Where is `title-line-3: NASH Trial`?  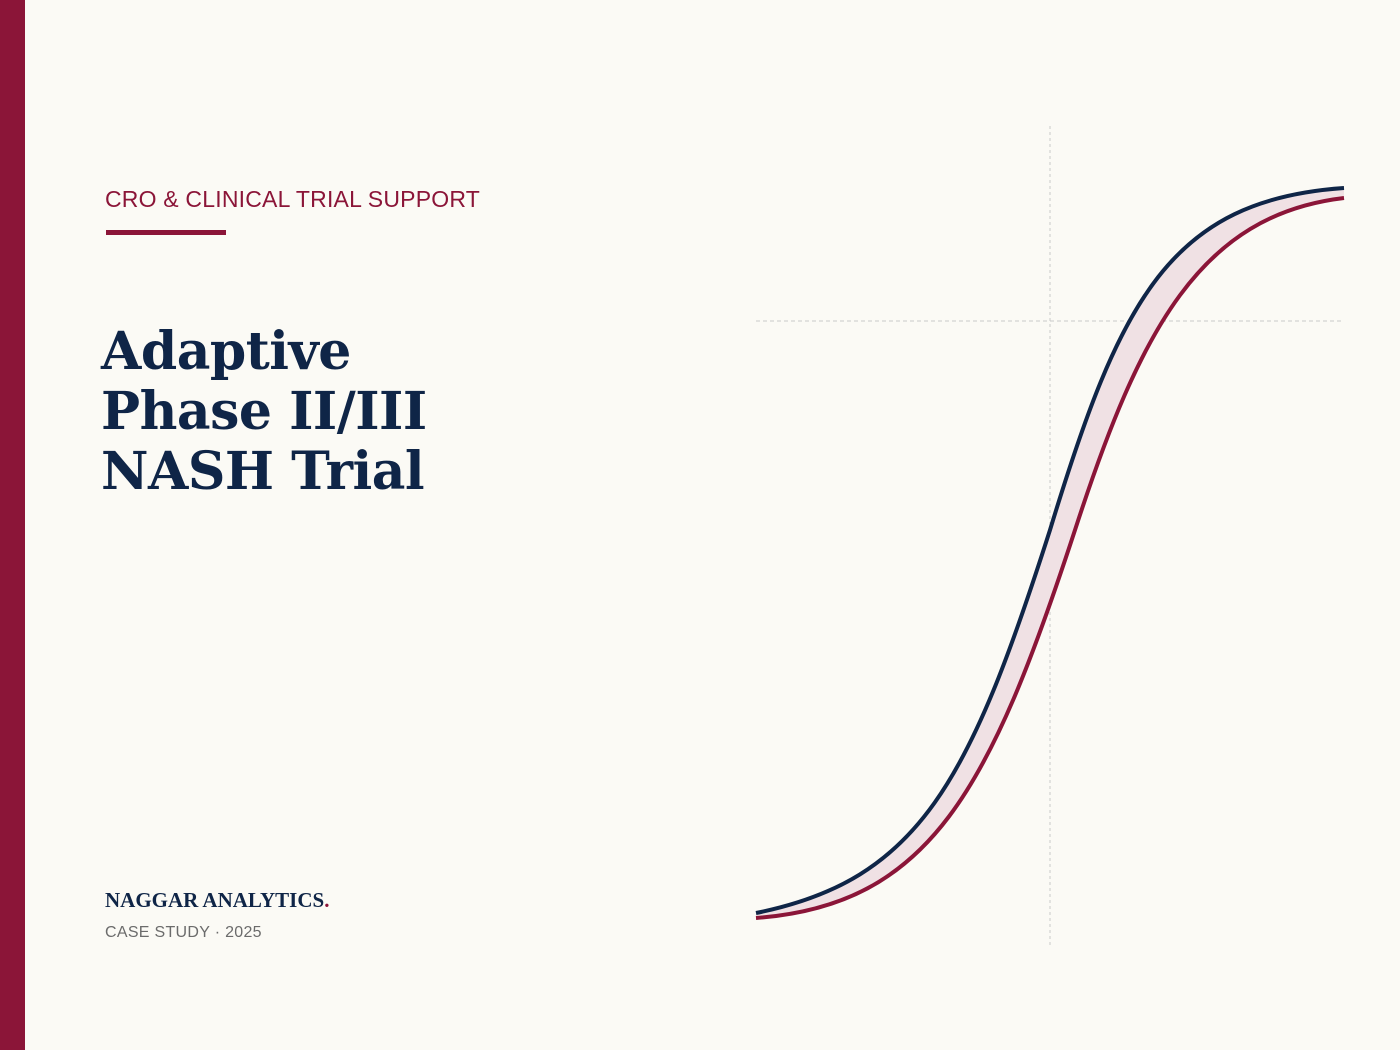 title-line-3: NASH Trial is located at coordinates (263, 471).